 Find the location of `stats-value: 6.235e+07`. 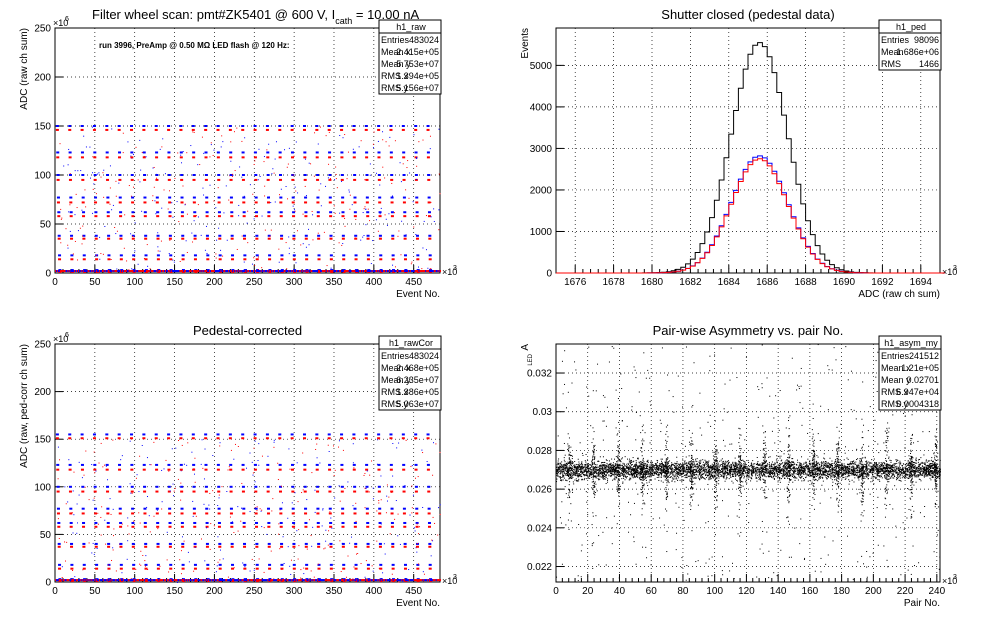

stats-value: 6.235e+07 is located at coordinates (417, 380).